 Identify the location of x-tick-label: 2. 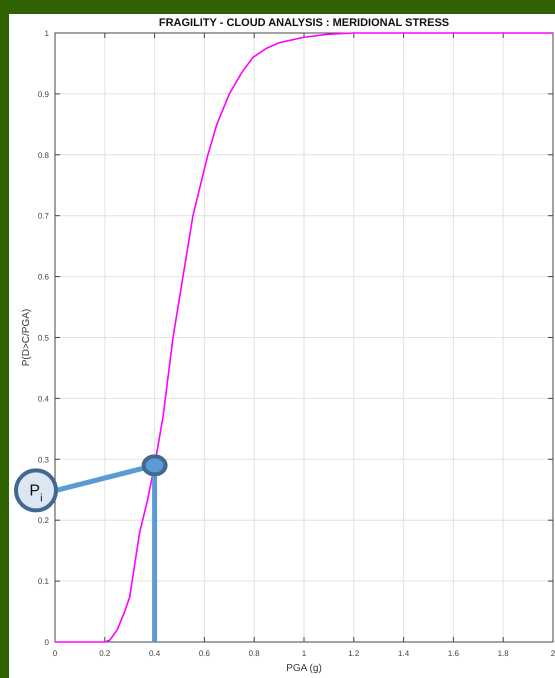
(552, 653).